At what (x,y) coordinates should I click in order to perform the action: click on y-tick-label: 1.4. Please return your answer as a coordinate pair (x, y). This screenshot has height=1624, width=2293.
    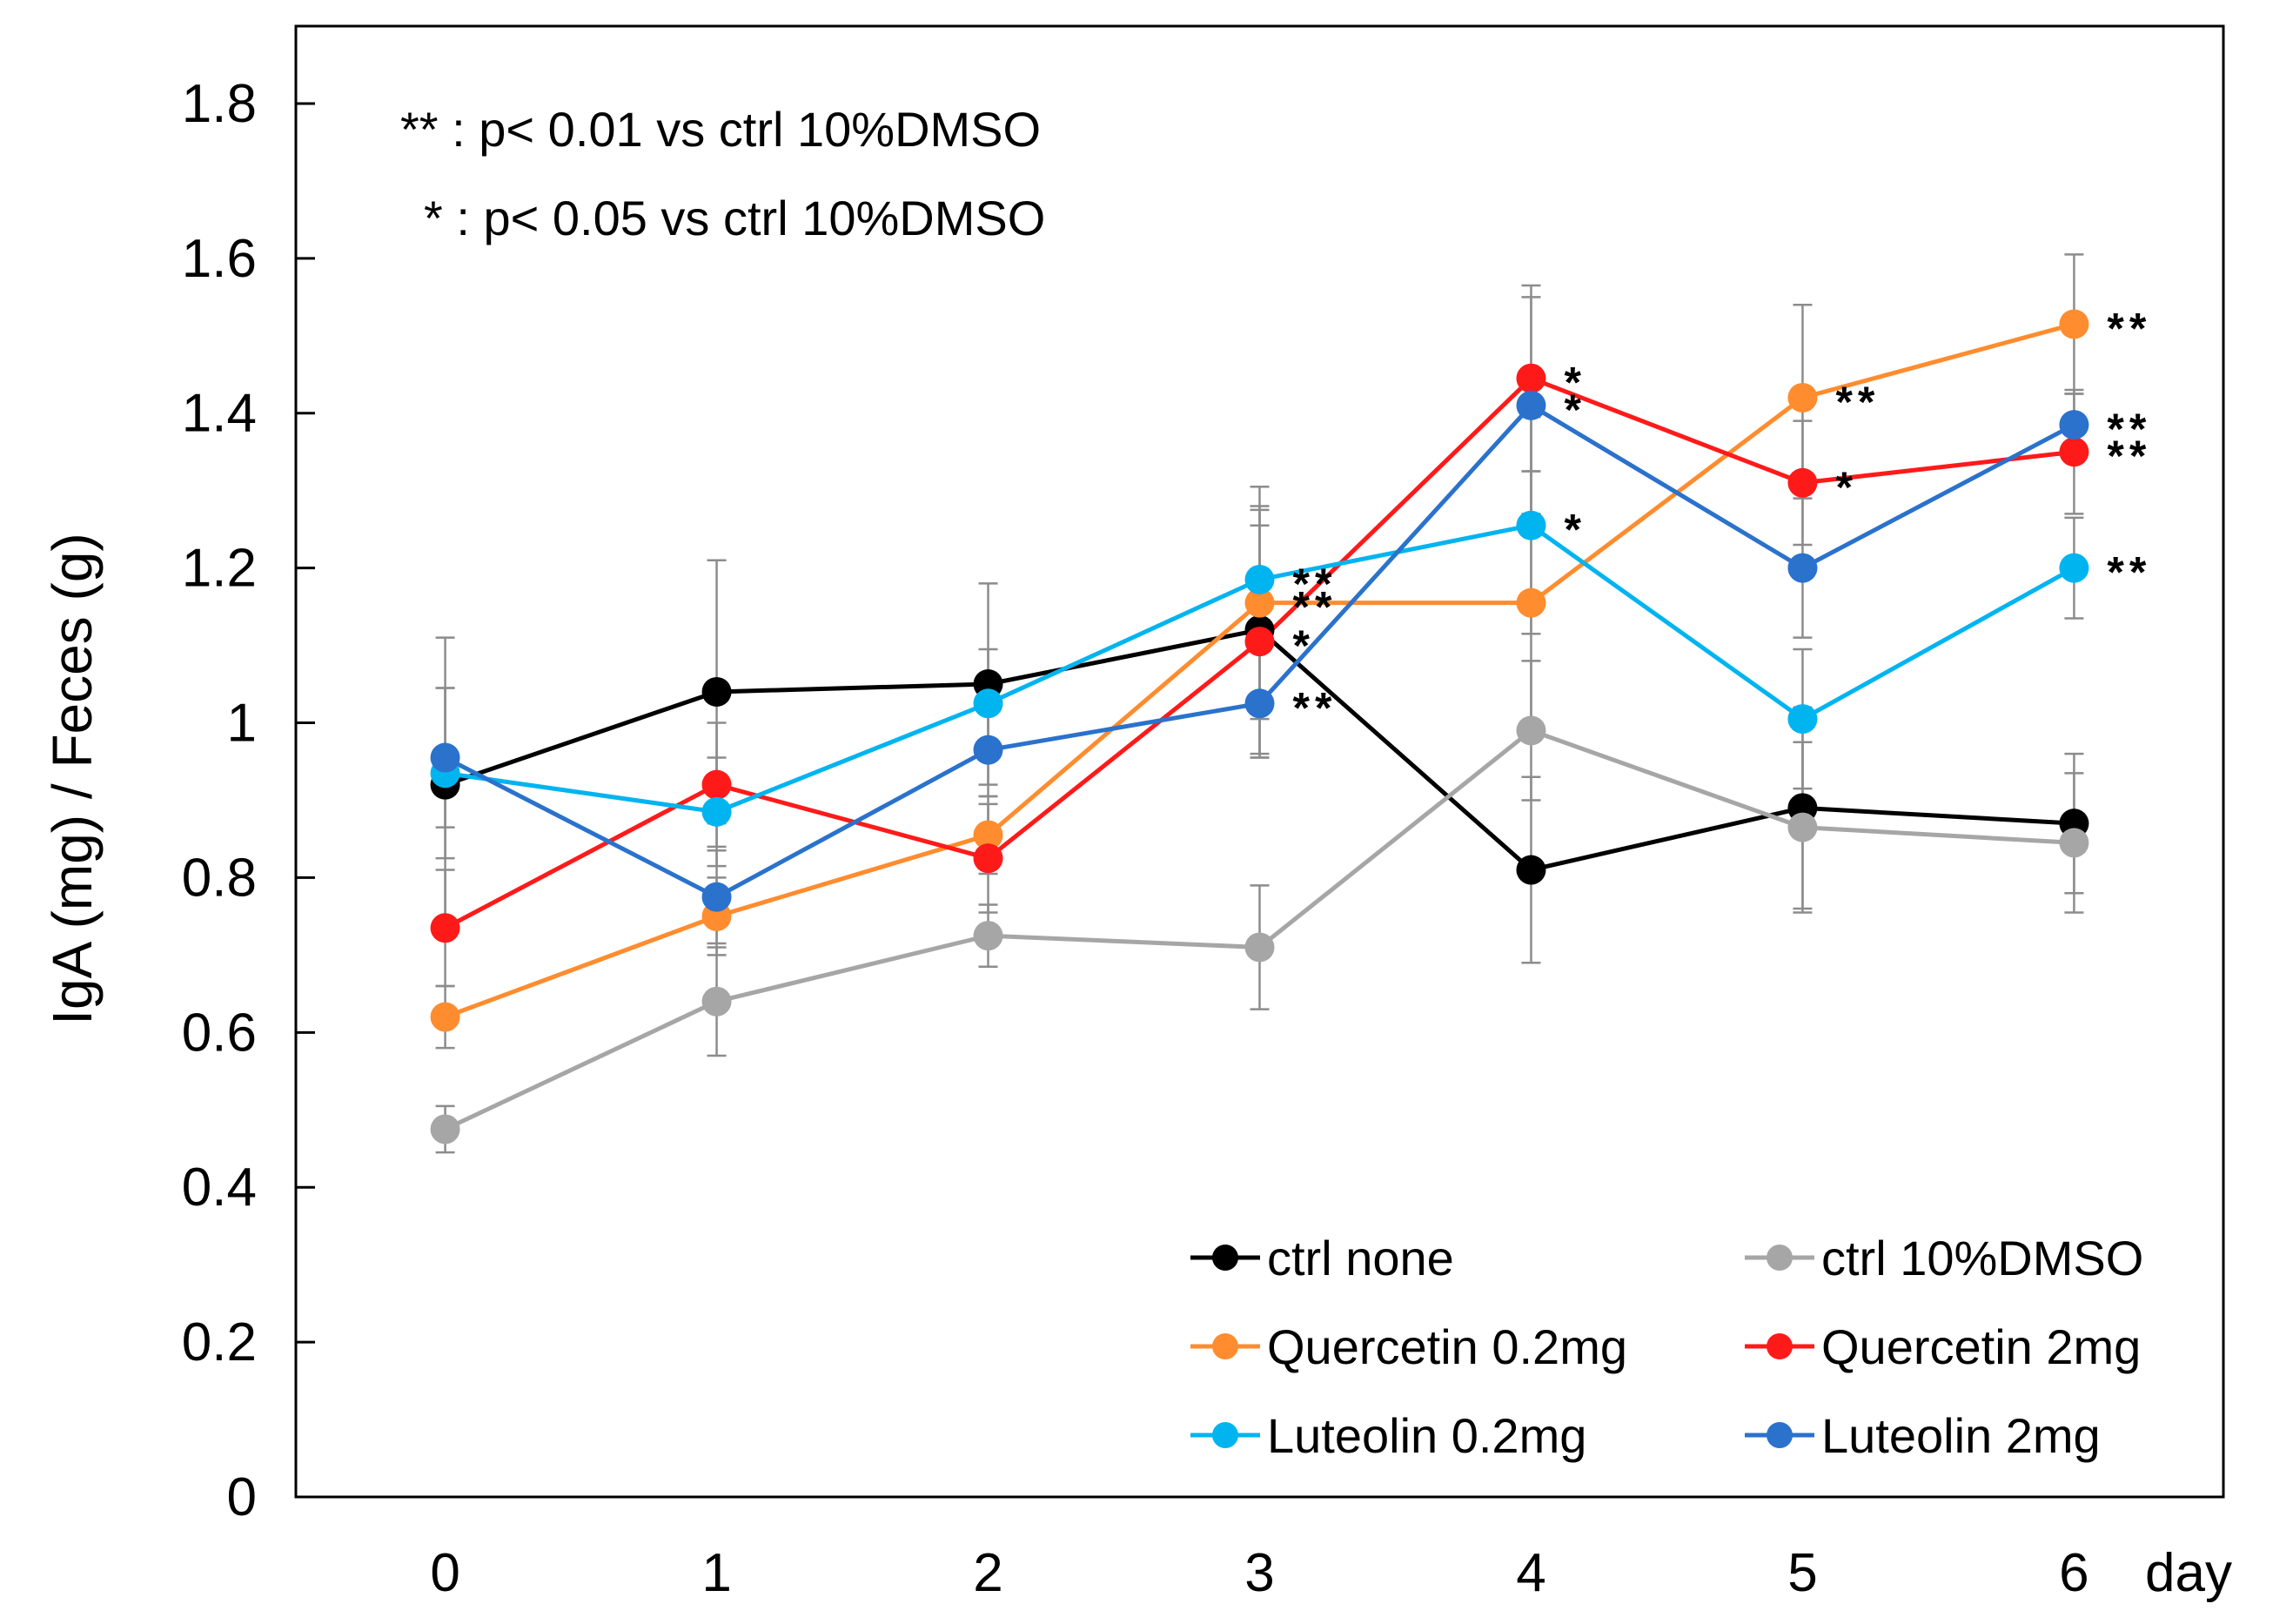
    Looking at the image, I should click on (220, 414).